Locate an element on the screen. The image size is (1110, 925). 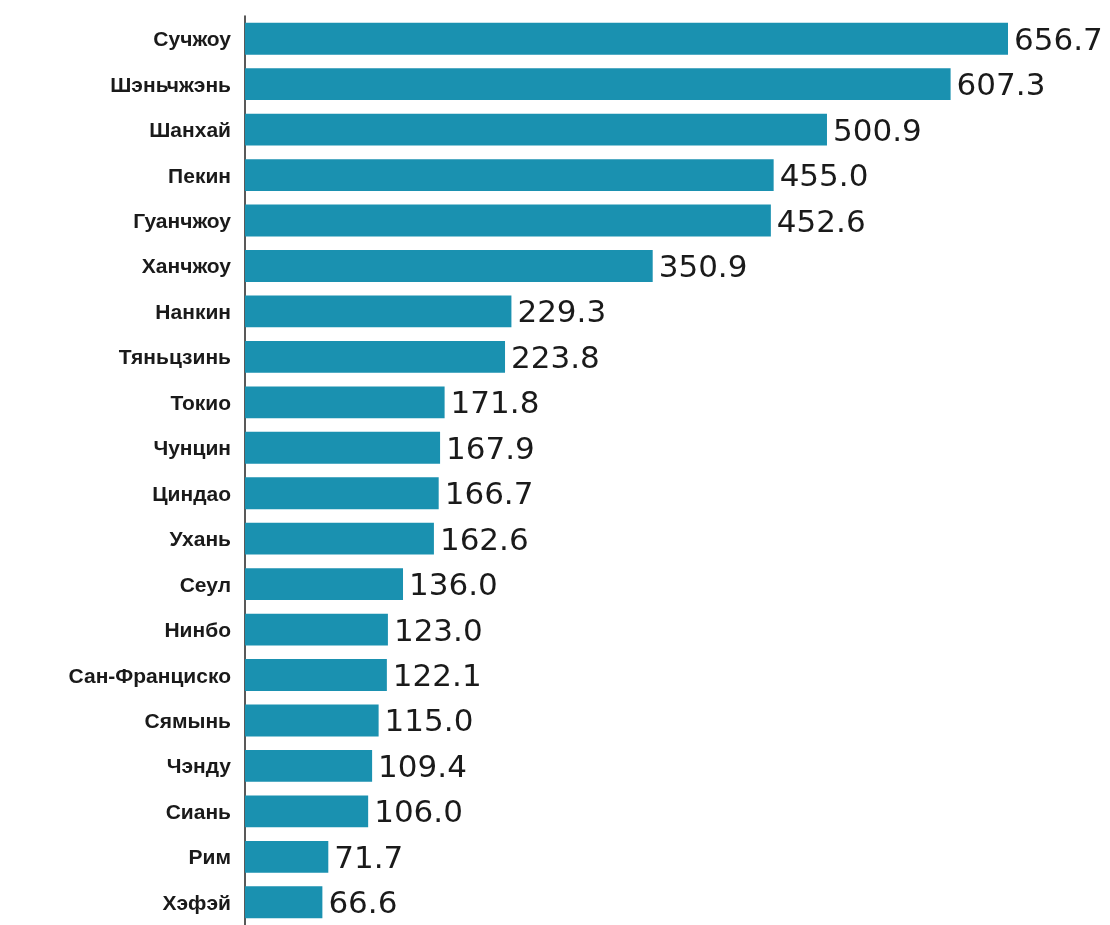
data-label: 66.6 is located at coordinates (363, 902).